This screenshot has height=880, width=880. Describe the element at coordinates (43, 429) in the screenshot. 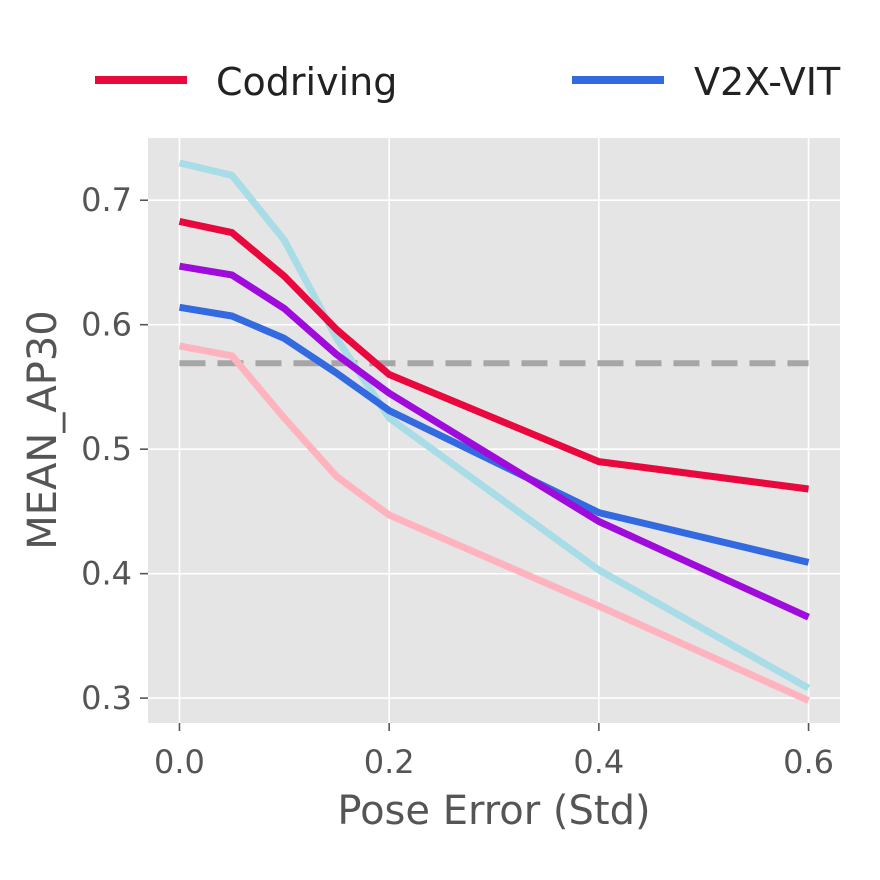

I see `y-axis-title: MEAN_AP30` at that location.